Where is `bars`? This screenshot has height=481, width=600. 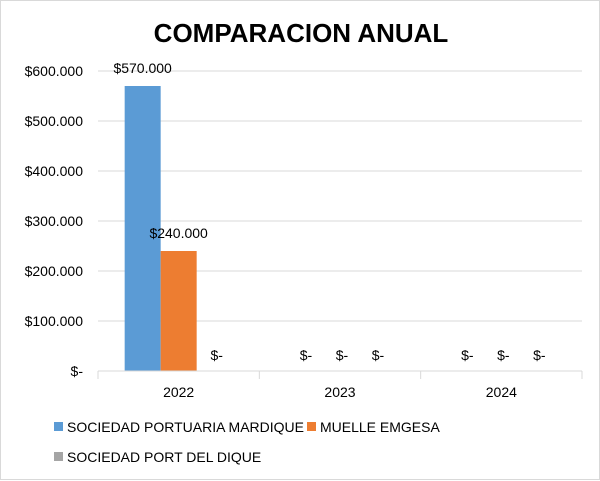 bars is located at coordinates (160, 228).